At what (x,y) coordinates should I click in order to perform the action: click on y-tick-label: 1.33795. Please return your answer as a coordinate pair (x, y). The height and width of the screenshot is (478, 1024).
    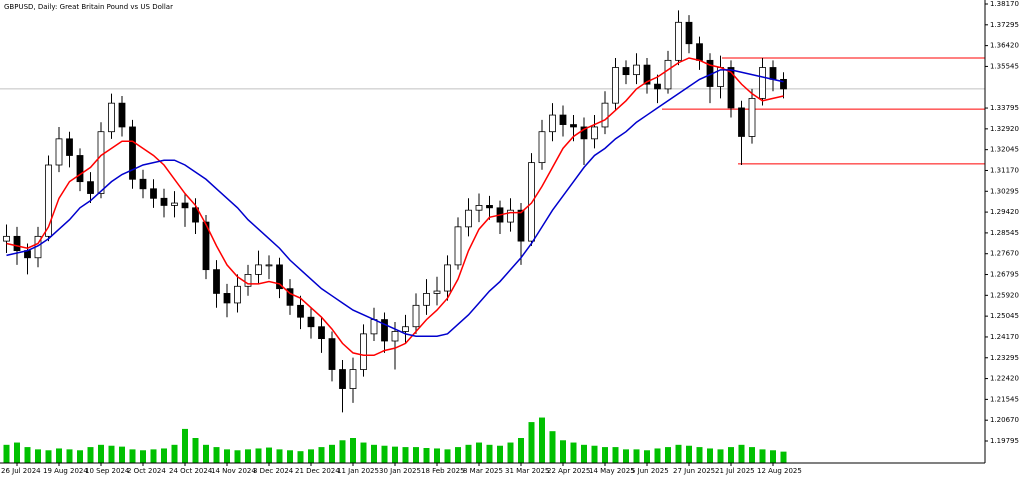
    Looking at the image, I should click on (1004, 108).